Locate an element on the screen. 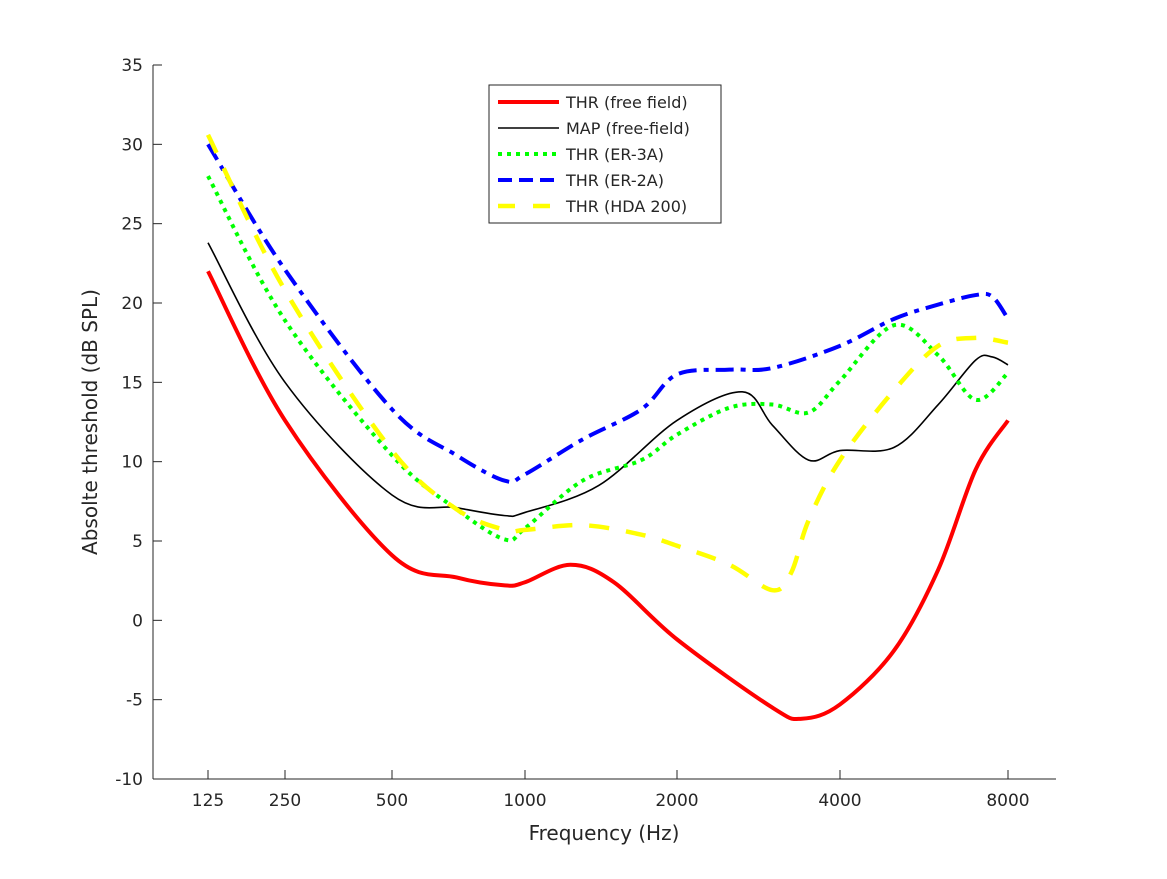 Image resolution: width=1167 pixels, height=879 pixels. y-tick-label: 25 is located at coordinates (132, 225).